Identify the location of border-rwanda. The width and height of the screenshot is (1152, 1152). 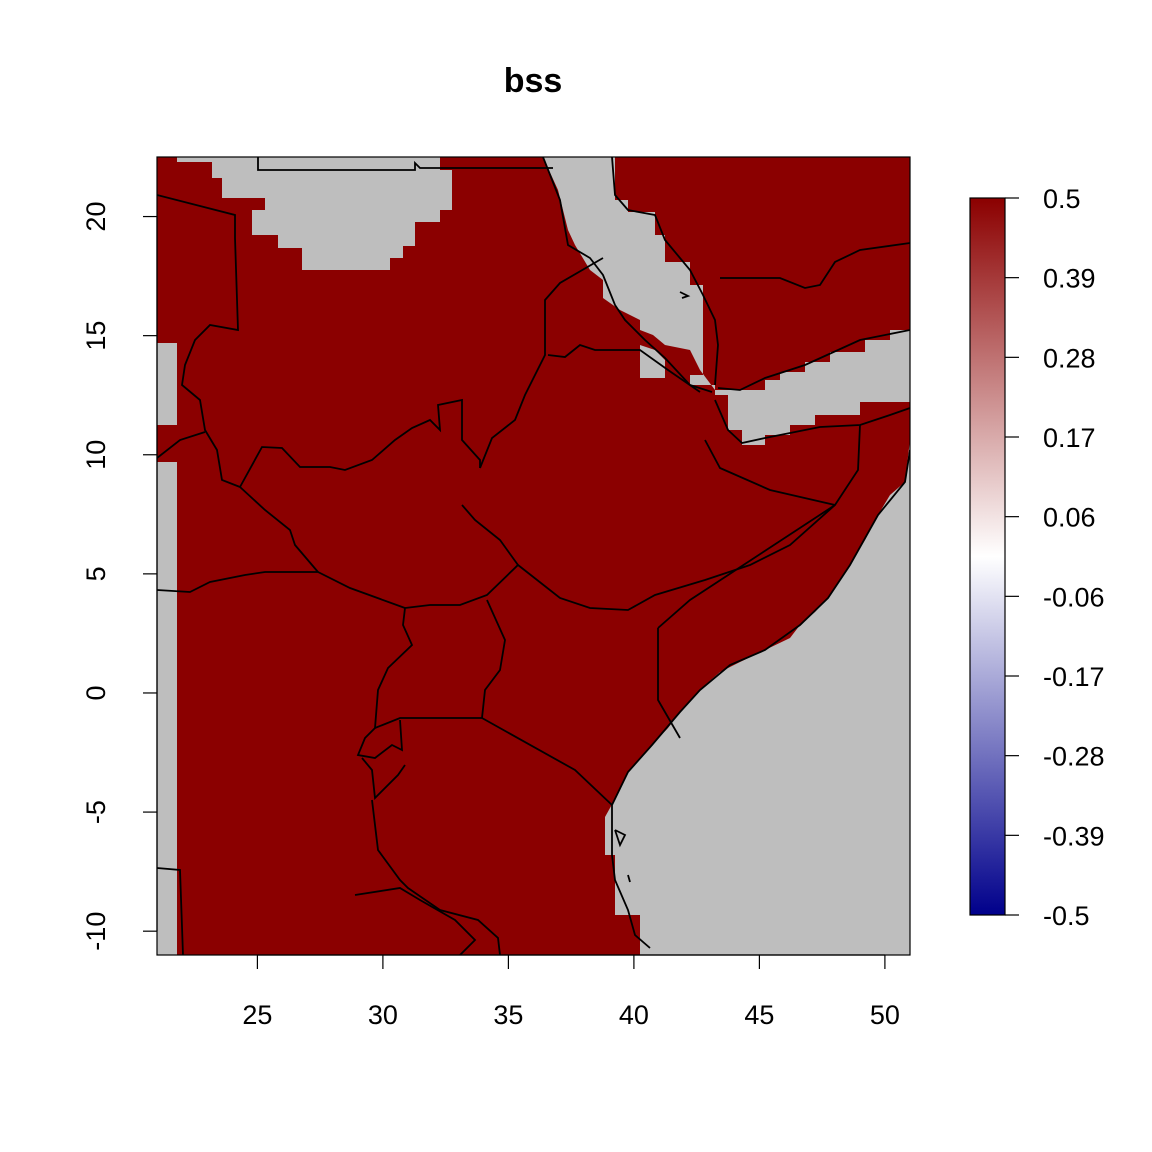
(380, 739).